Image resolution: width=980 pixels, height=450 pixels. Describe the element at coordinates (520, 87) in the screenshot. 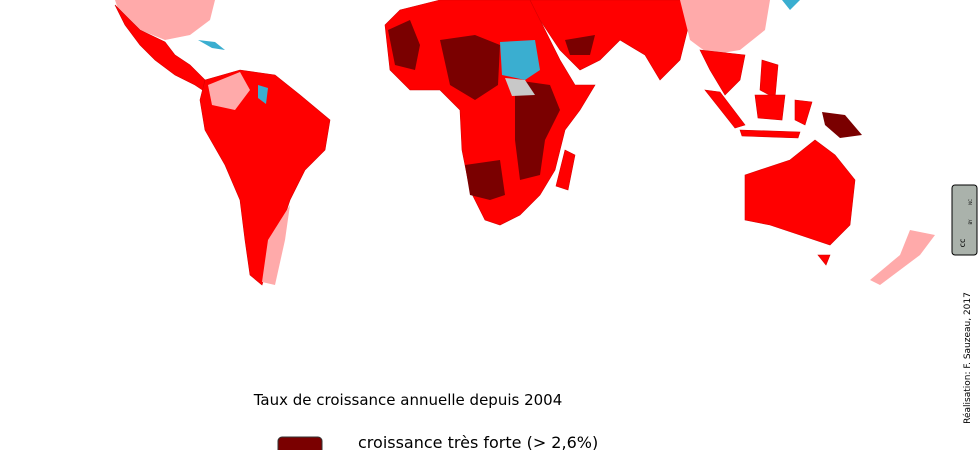

I see `south-sudan` at that location.